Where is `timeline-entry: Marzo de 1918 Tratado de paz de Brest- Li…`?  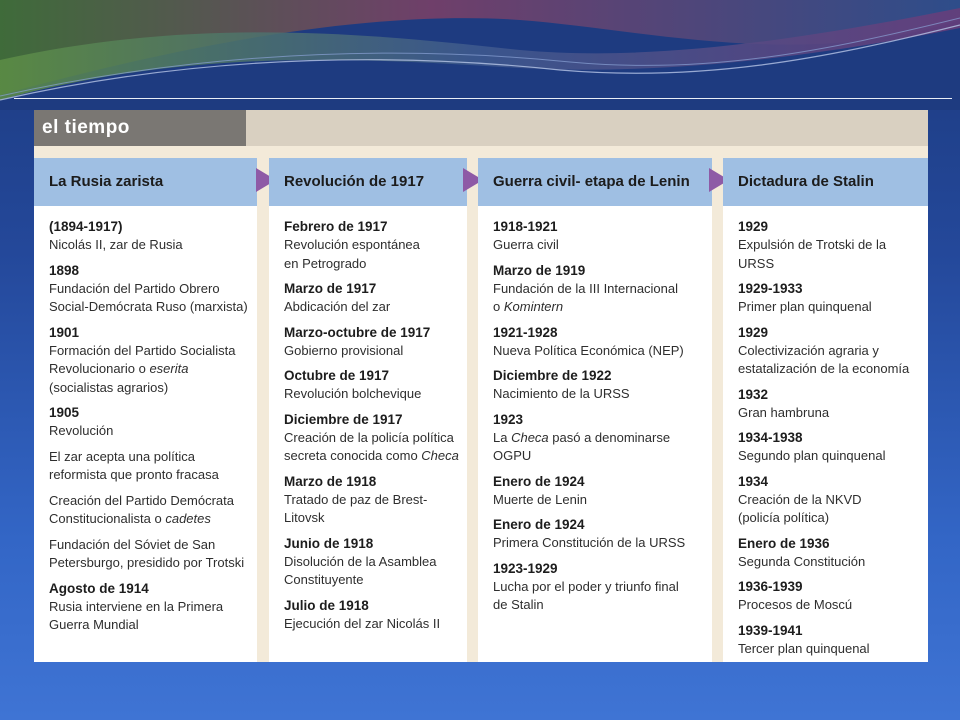 timeline-entry: Marzo de 1918 Tratado de paz de Brest- Li… is located at coordinates (371, 500).